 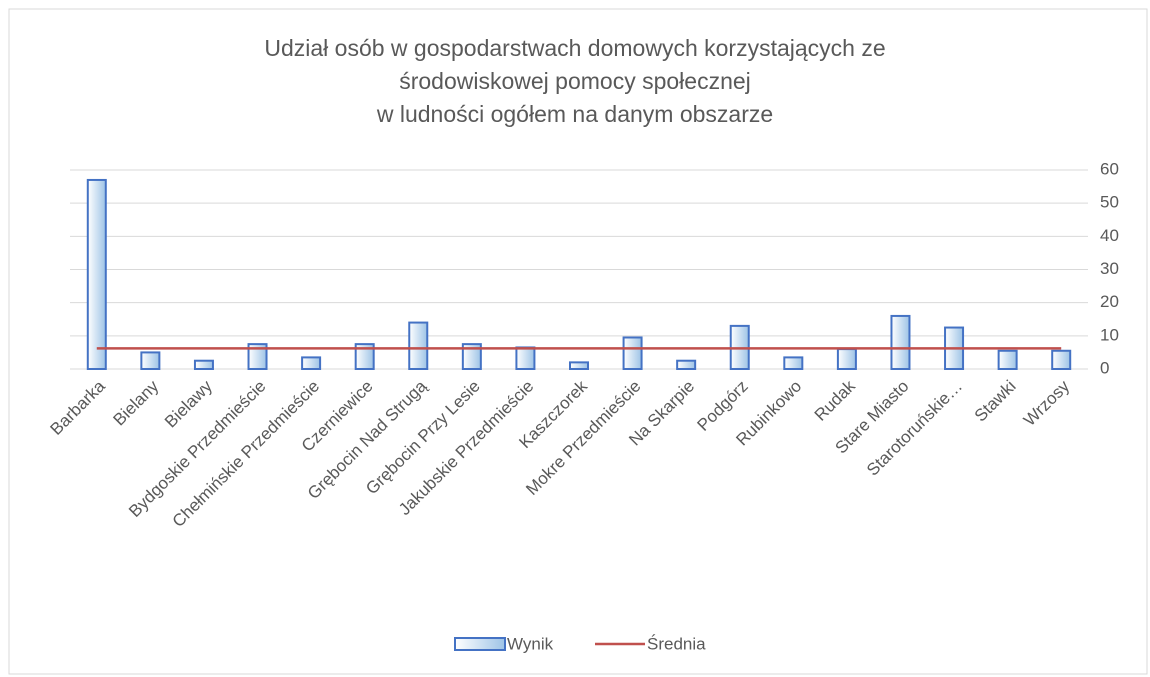 I want to click on legend-label: Wynik, so click(x=530, y=643).